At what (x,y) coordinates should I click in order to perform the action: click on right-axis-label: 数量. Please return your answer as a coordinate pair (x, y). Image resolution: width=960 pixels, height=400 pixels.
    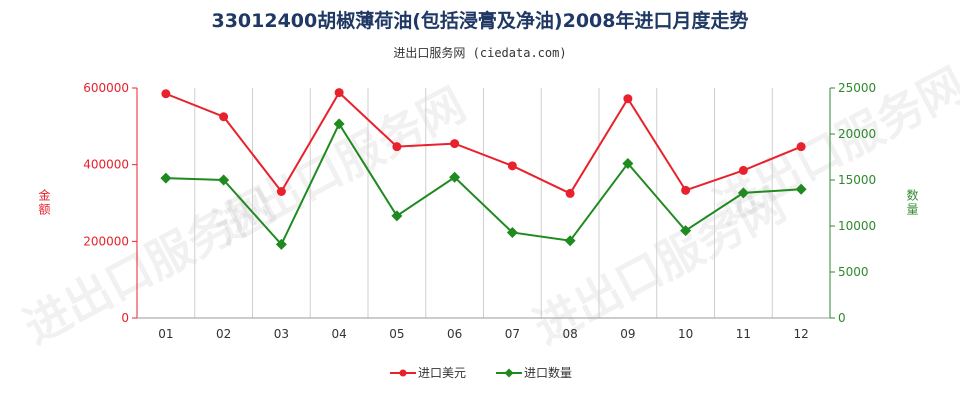
    Looking at the image, I should click on (912, 202).